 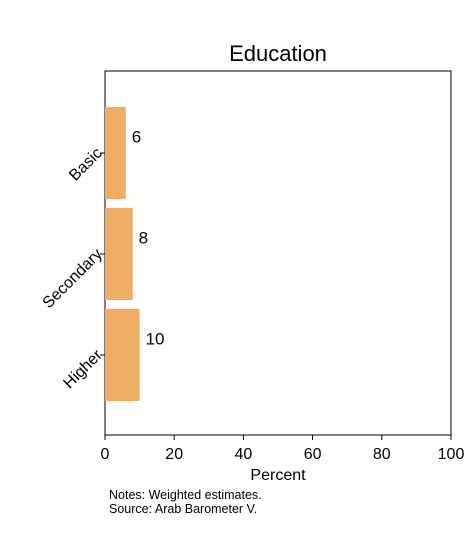 What do you see at coordinates (313, 454) in the screenshot?
I see `x-tick-label-60: 60` at bounding box center [313, 454].